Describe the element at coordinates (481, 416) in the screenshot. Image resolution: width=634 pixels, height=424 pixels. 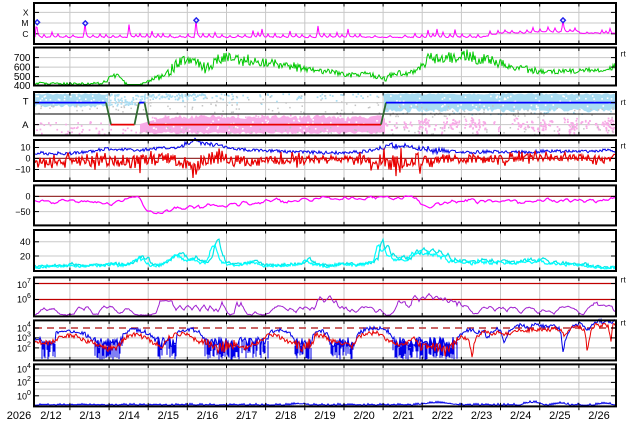
I see `svg-text: 2/23` at that location.